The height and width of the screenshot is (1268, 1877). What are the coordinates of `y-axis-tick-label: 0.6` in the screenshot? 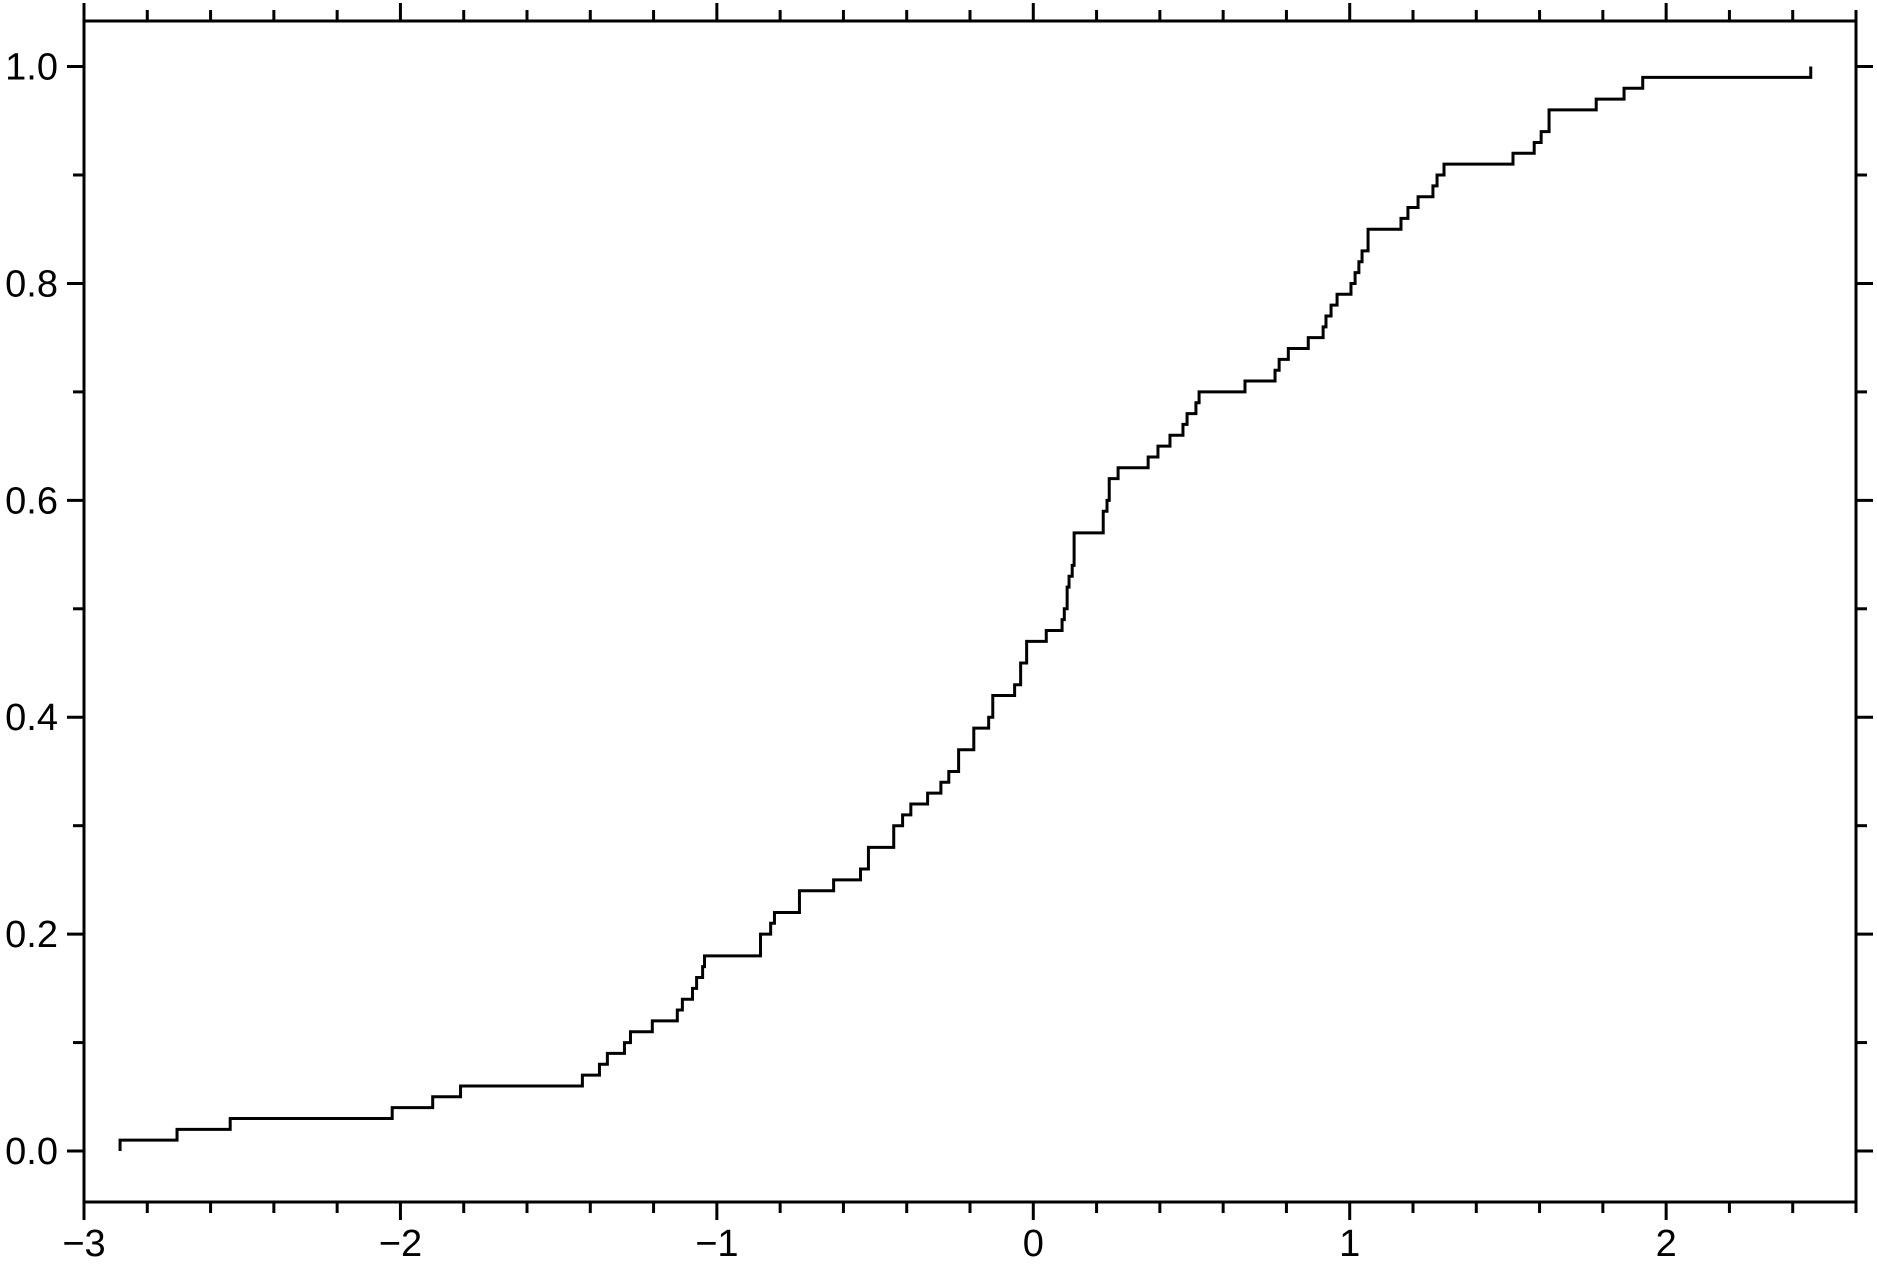 It's located at (31, 501).